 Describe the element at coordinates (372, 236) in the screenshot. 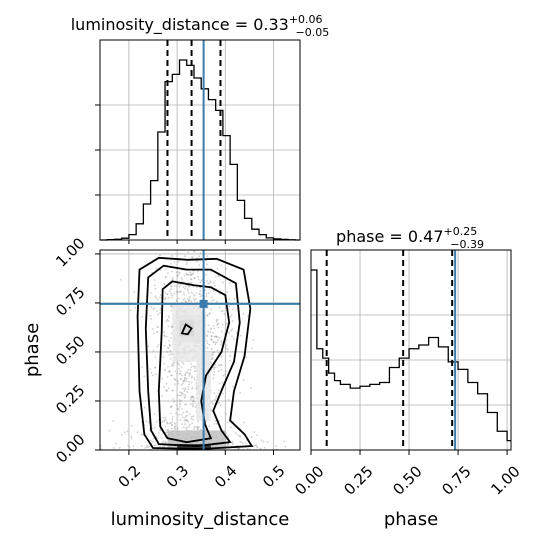

I see `phase-title-prefix: phase =` at that location.